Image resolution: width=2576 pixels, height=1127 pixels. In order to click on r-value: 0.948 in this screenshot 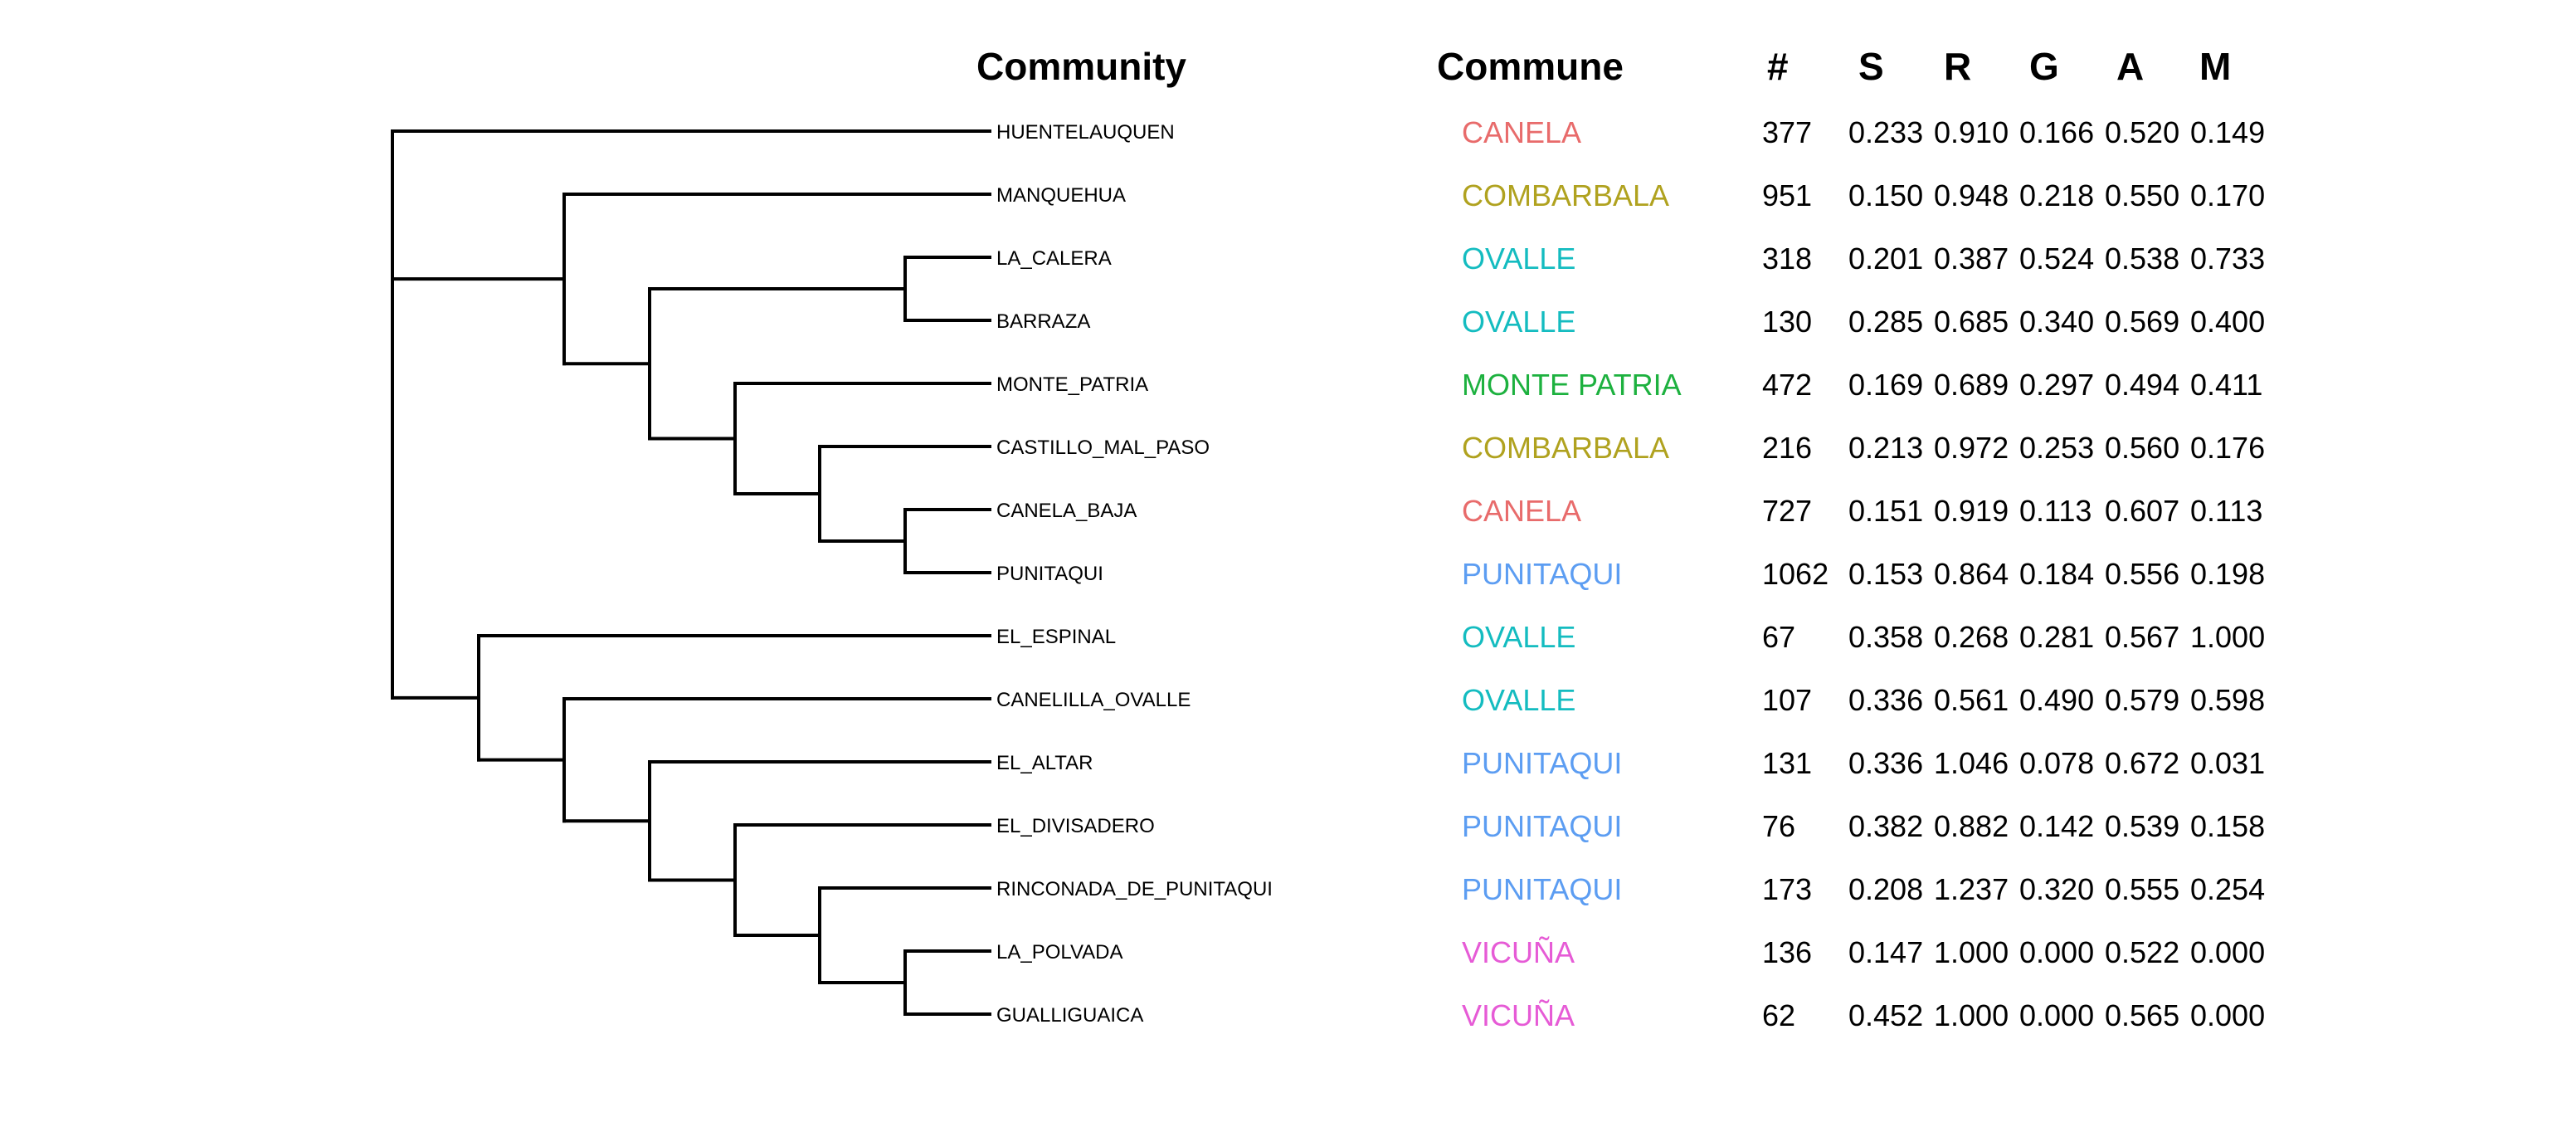, I will do `click(1971, 195)`.